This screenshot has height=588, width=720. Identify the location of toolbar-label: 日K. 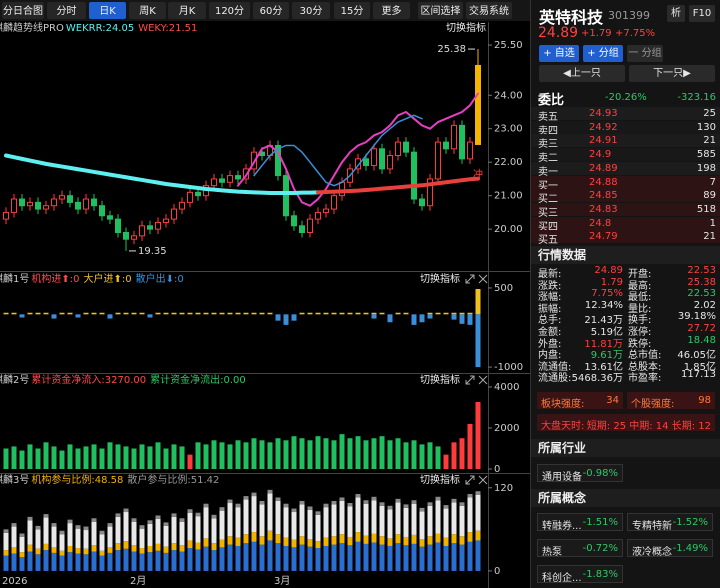
(107, 11).